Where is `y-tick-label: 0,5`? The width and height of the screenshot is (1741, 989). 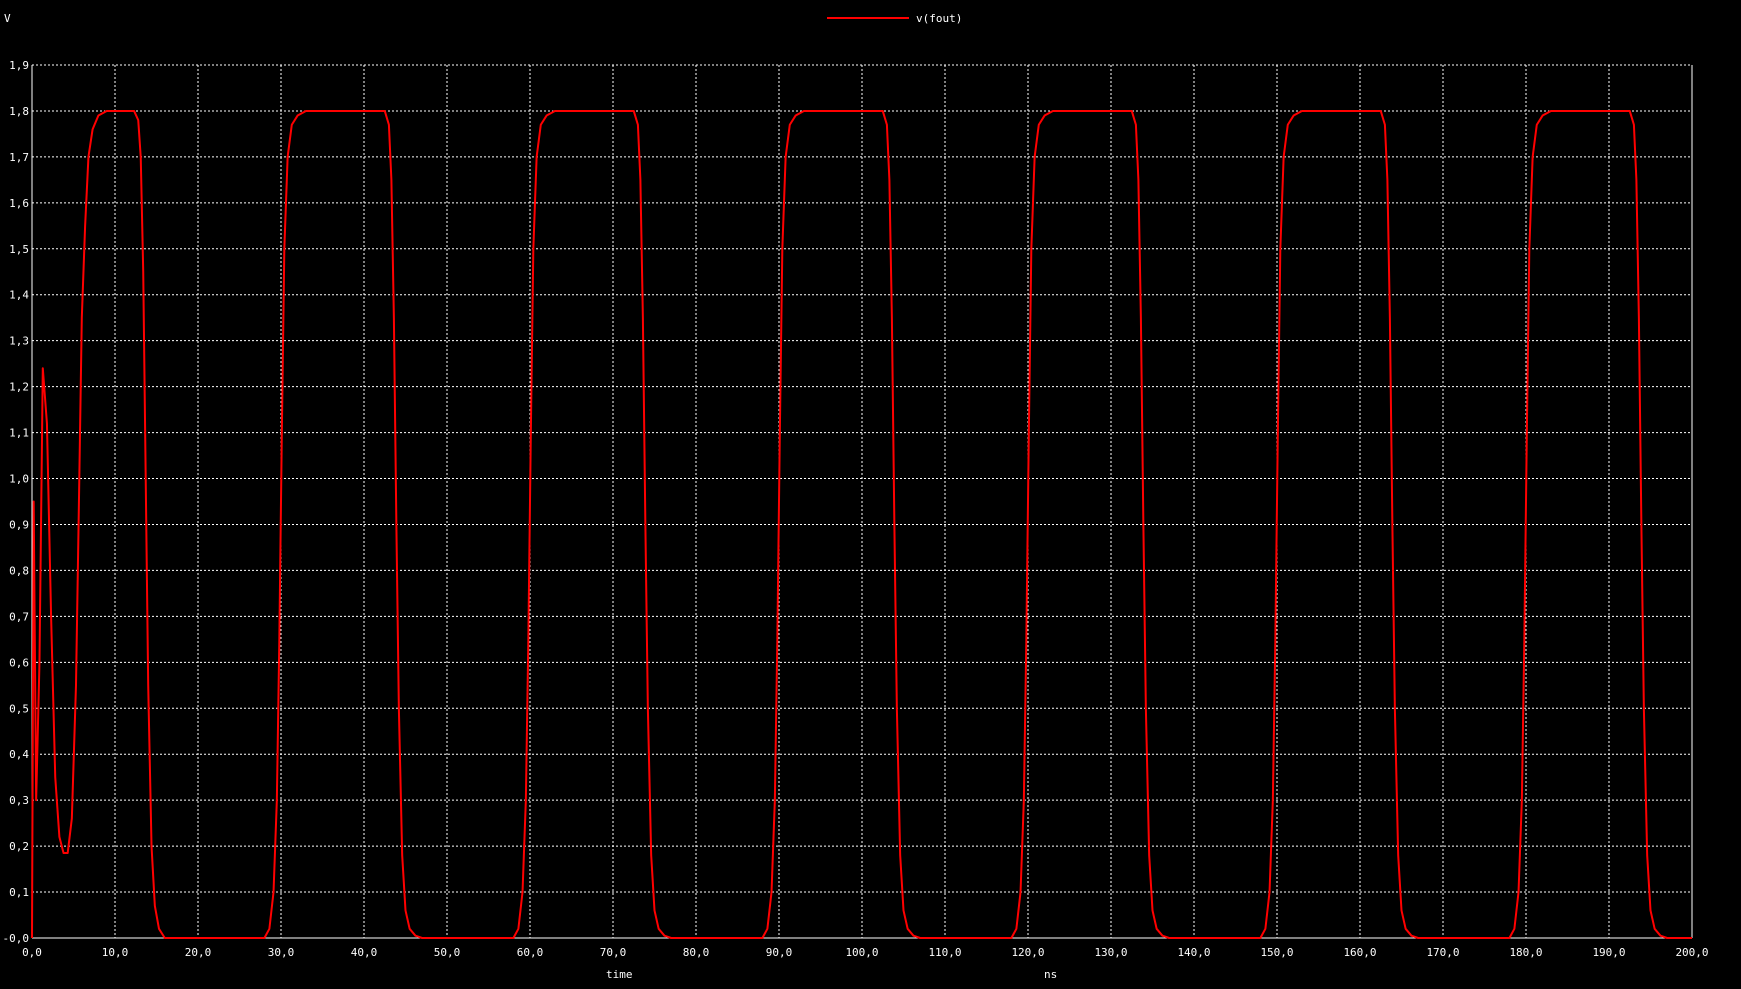
y-tick-label: 0,5 is located at coordinates (19, 708).